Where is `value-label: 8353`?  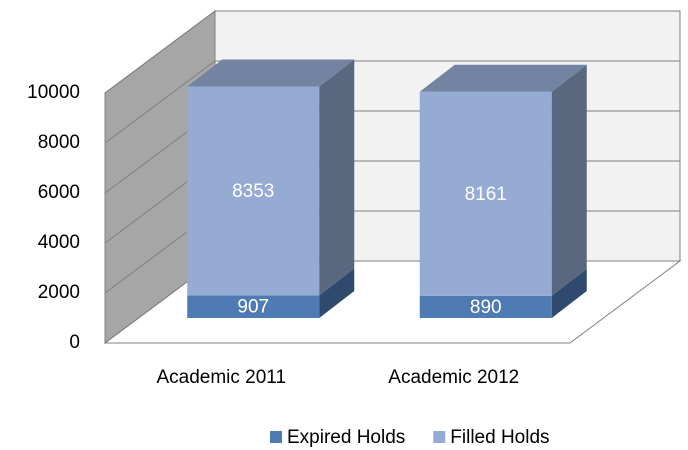 value-label: 8353 is located at coordinates (253, 191).